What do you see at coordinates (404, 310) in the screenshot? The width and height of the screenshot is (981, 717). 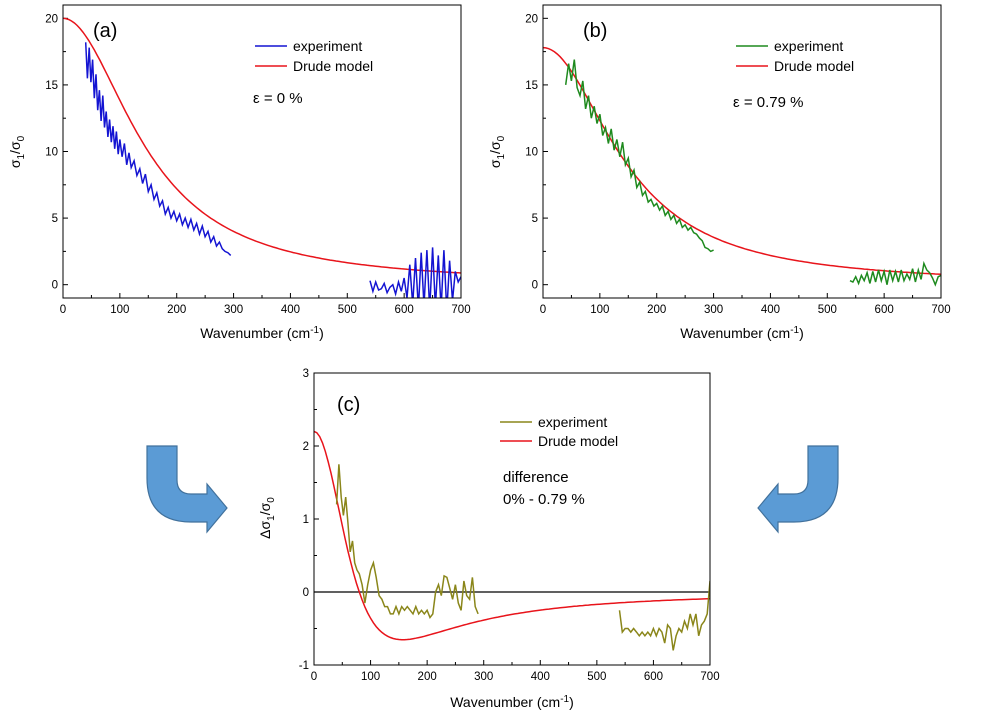 I see `panel-a-xtick-label: 600` at bounding box center [404, 310].